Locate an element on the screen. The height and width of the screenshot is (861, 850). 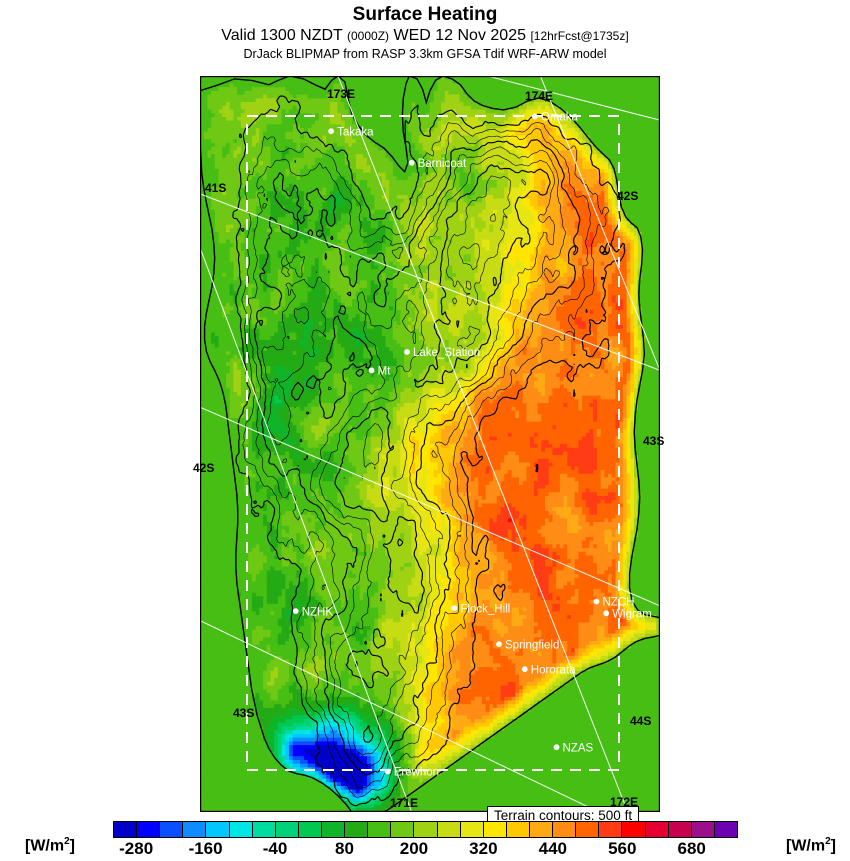
colorbar-tick-label: 560 is located at coordinates (622, 849).